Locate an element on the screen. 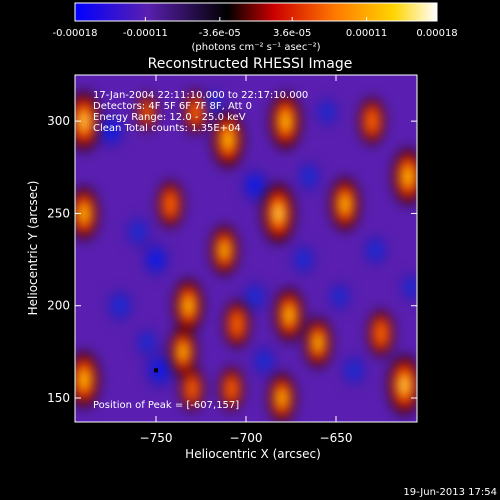 Image resolution: width=500 pixels, height=500 pixels. colorbar-tick-label: 0.00018 is located at coordinates (436, 33).